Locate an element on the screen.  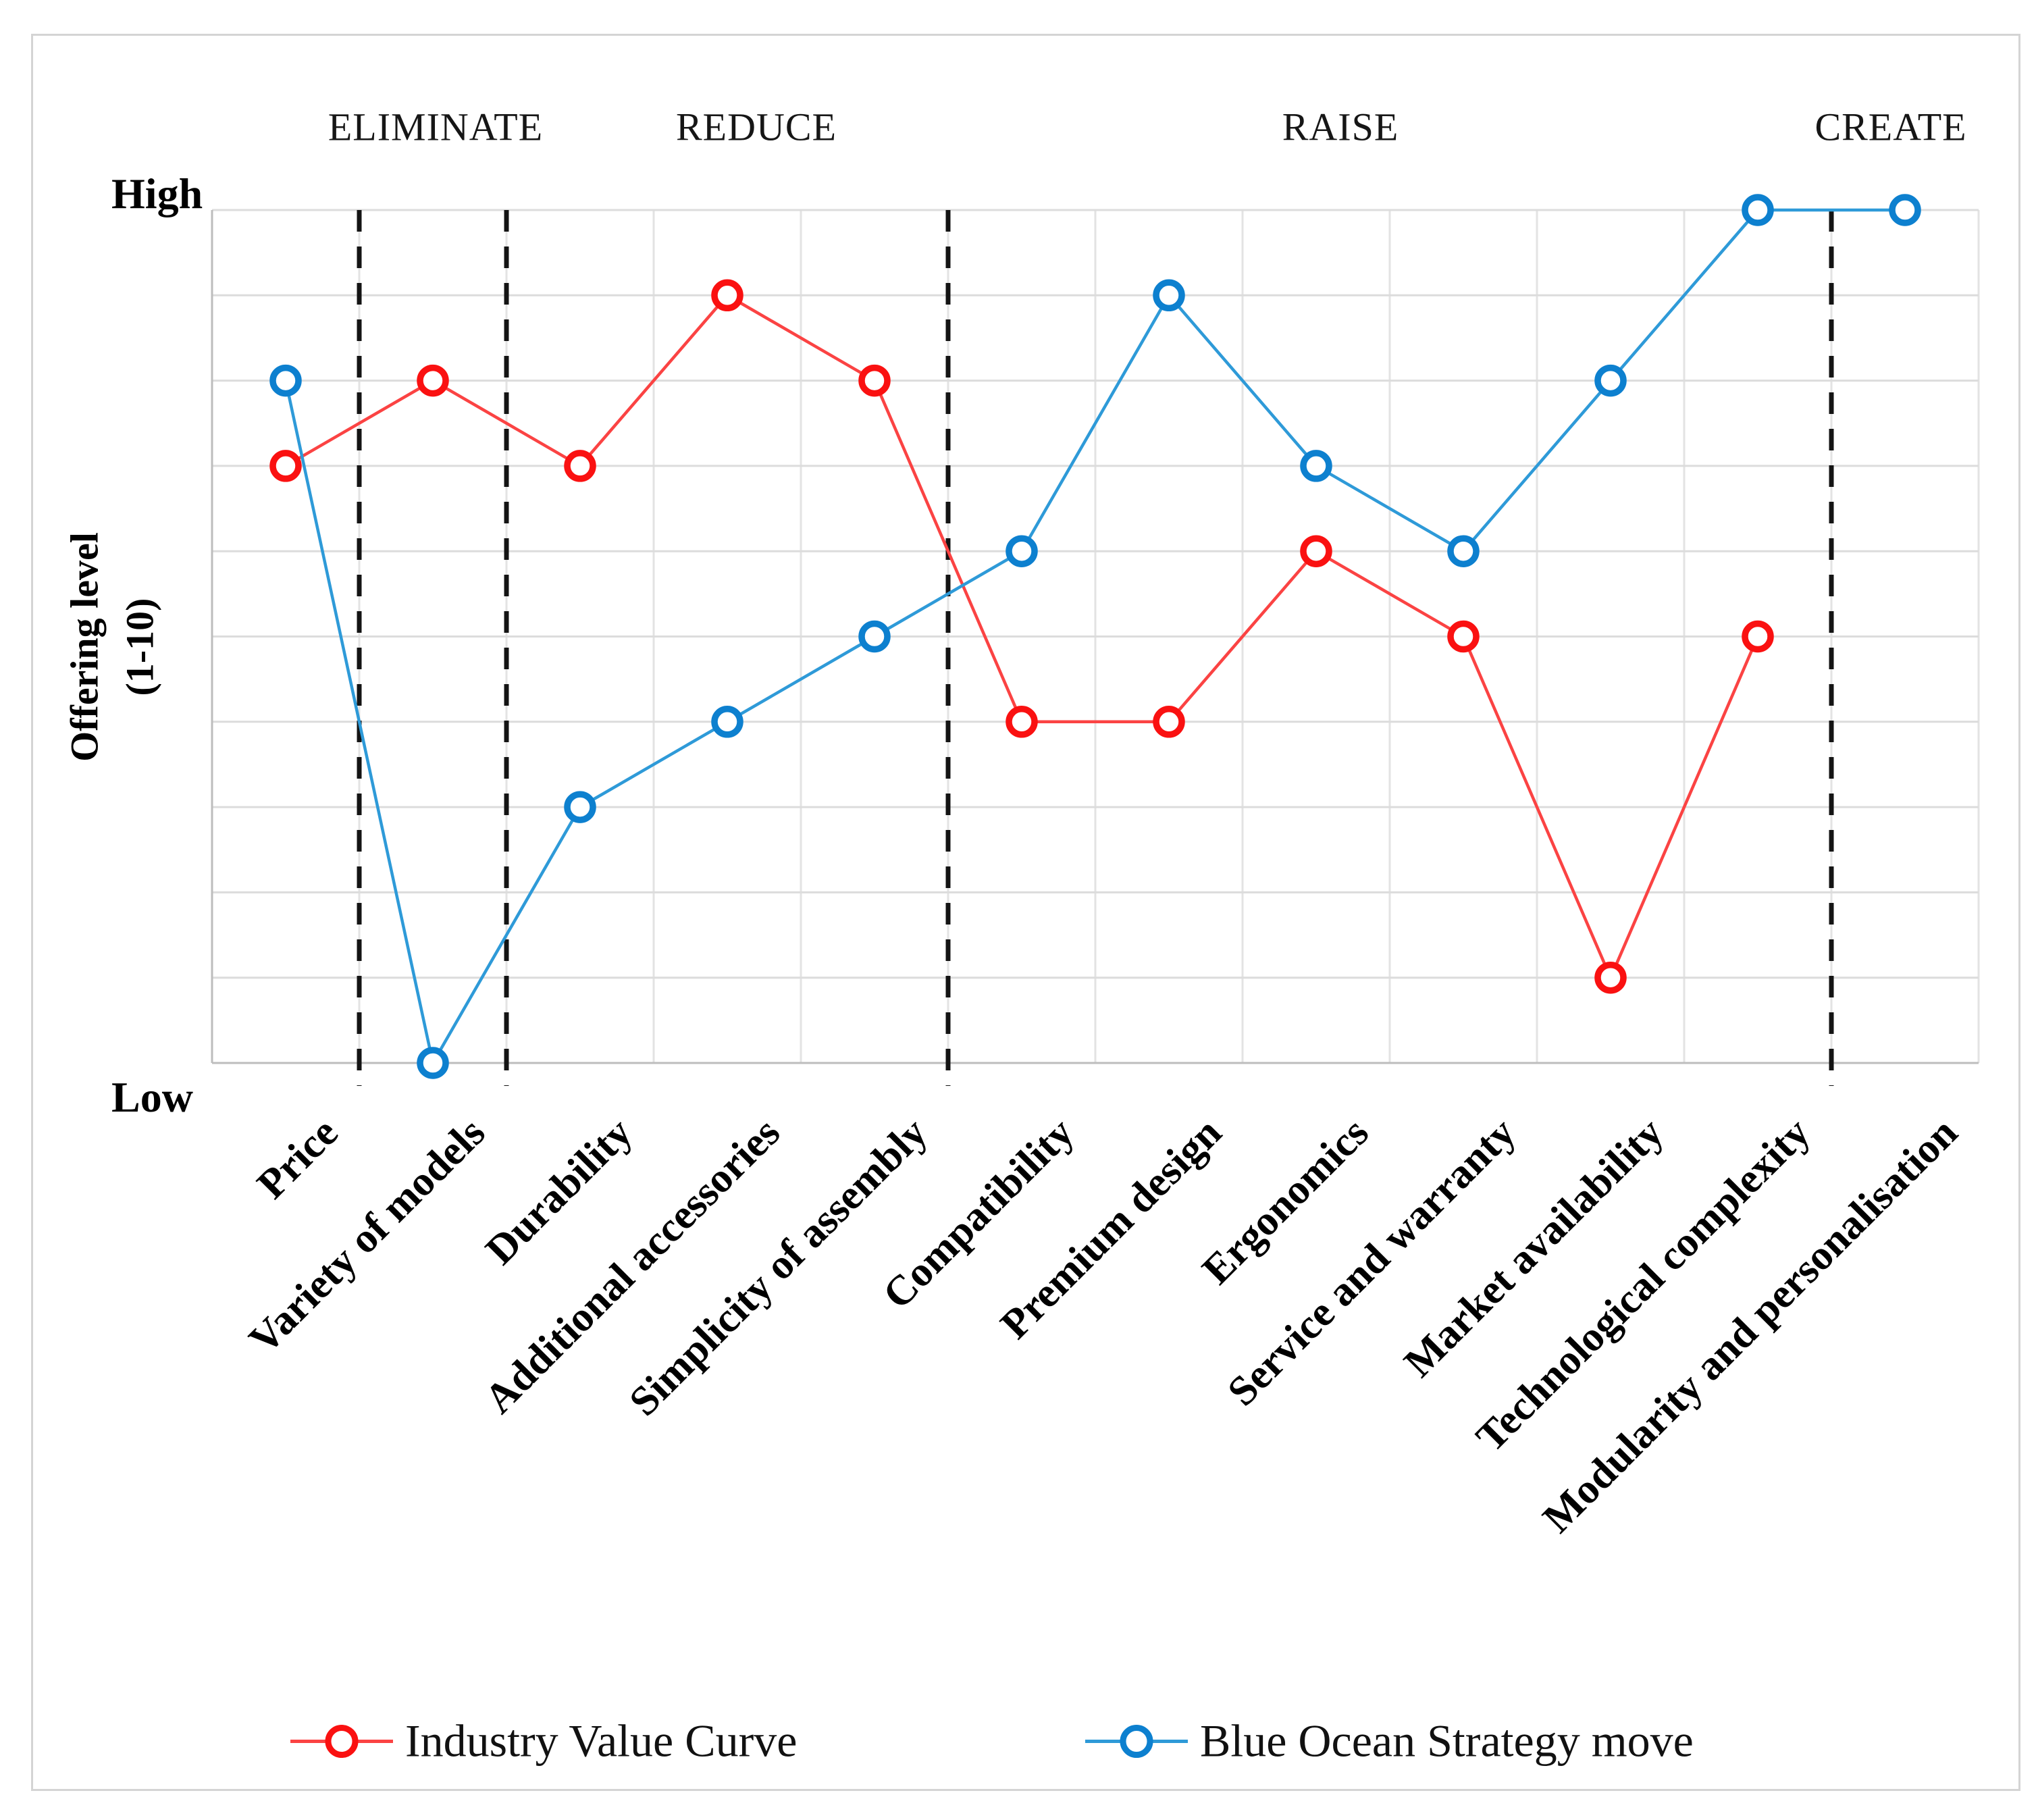
y-axis-low-label: Low is located at coordinates (152, 1097).